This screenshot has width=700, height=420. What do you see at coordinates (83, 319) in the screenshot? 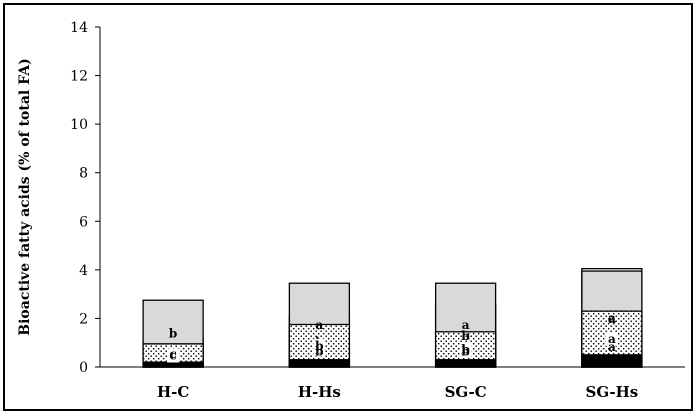
I see `y-tick-label: 2` at bounding box center [83, 319].